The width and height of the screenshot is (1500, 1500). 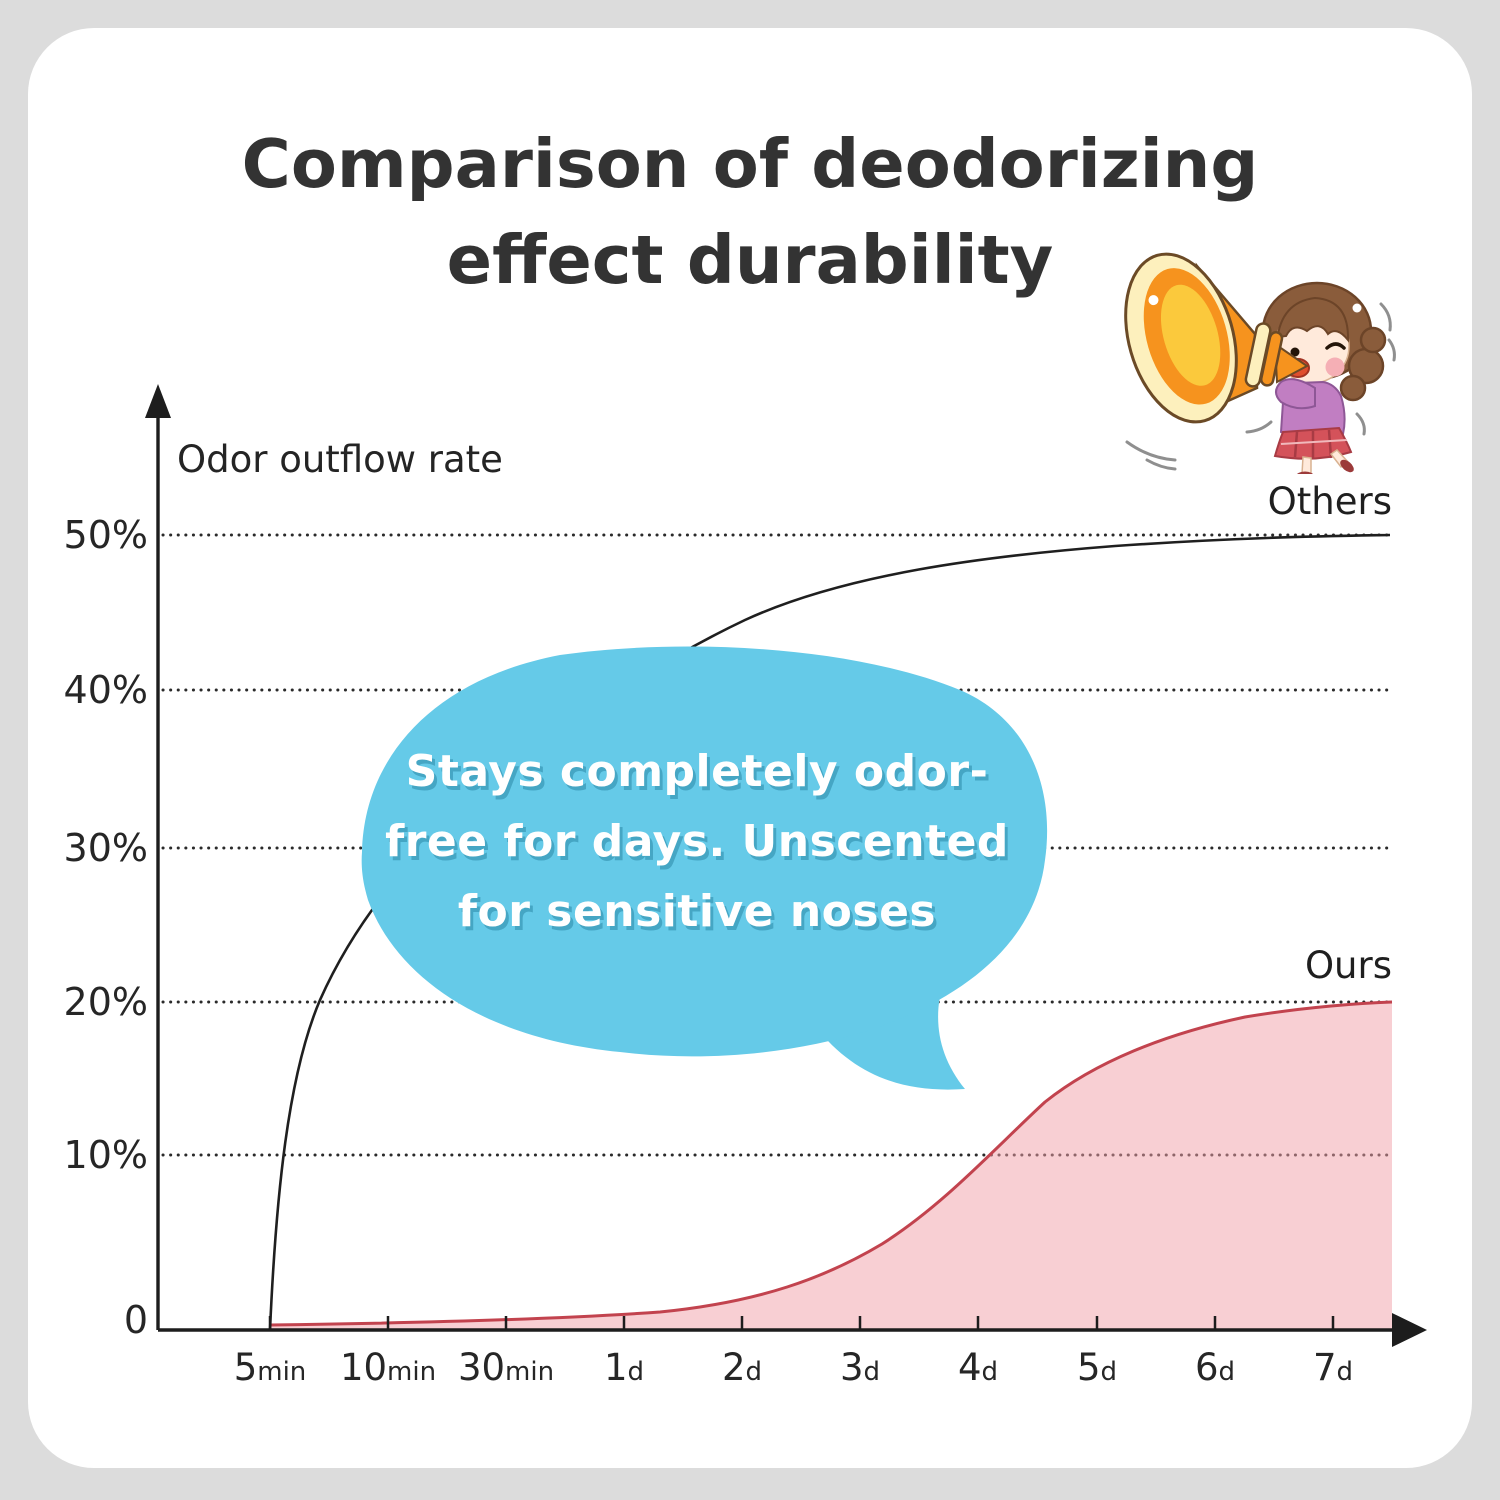 I want to click on y-tick-30: 30%, so click(x=105, y=848).